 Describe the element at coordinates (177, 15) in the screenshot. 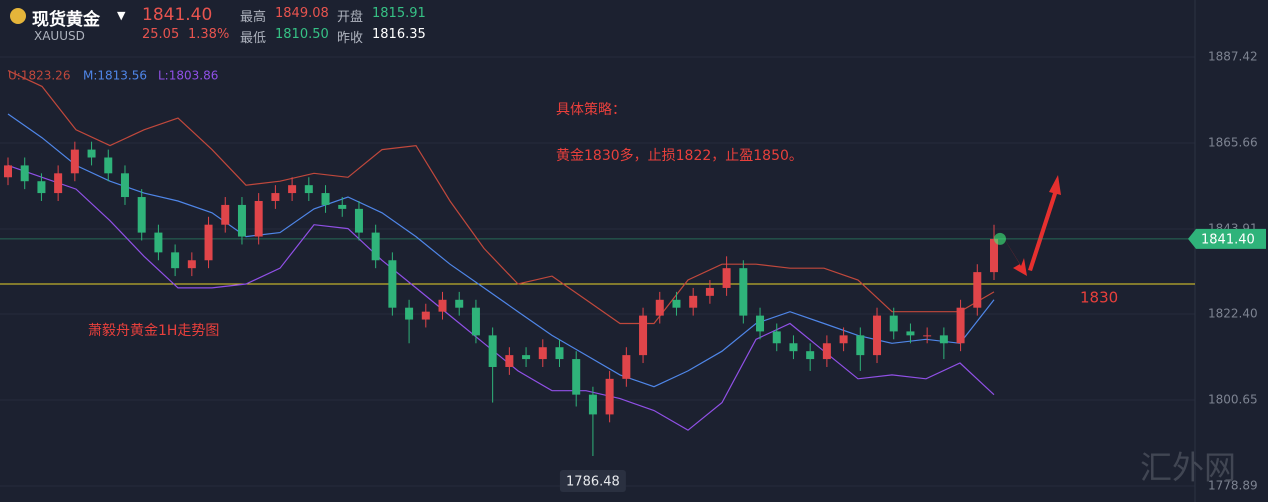

I see `price: 1841.40` at that location.